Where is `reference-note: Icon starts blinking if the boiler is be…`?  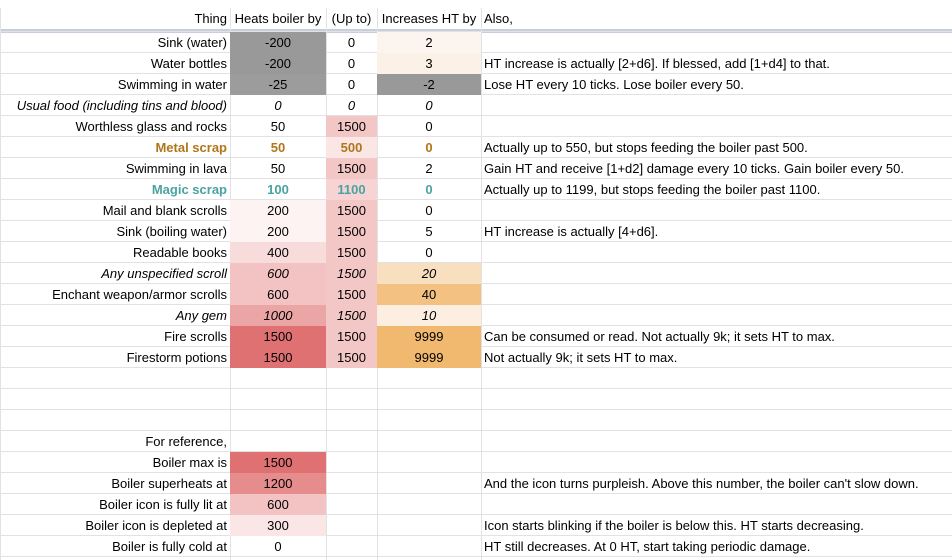 reference-note: Icon starts blinking if the boiler is be… is located at coordinates (674, 525).